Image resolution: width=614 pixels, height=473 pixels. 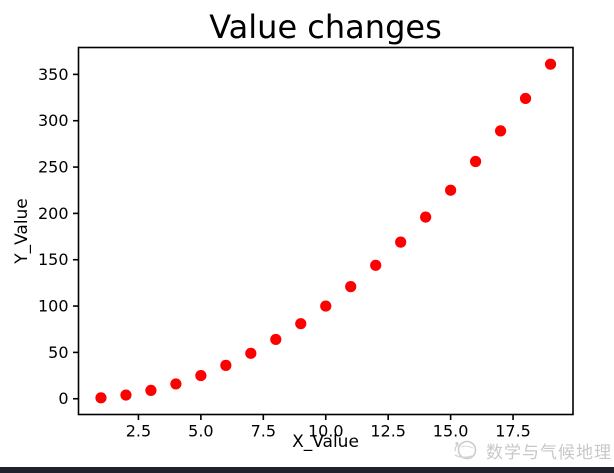 What do you see at coordinates (325, 27) in the screenshot?
I see `chart-title: Value changes` at bounding box center [325, 27].